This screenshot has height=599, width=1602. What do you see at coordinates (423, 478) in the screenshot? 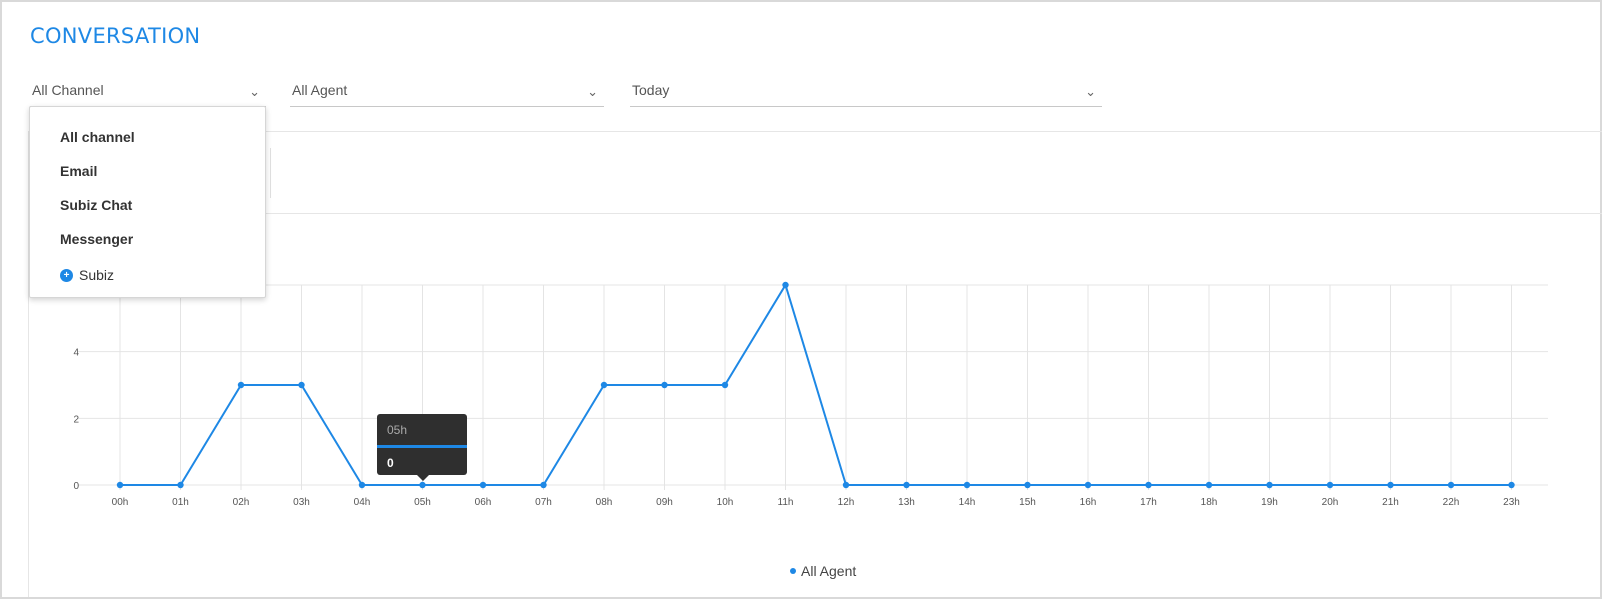
I see `tooltip-arrow` at bounding box center [423, 478].